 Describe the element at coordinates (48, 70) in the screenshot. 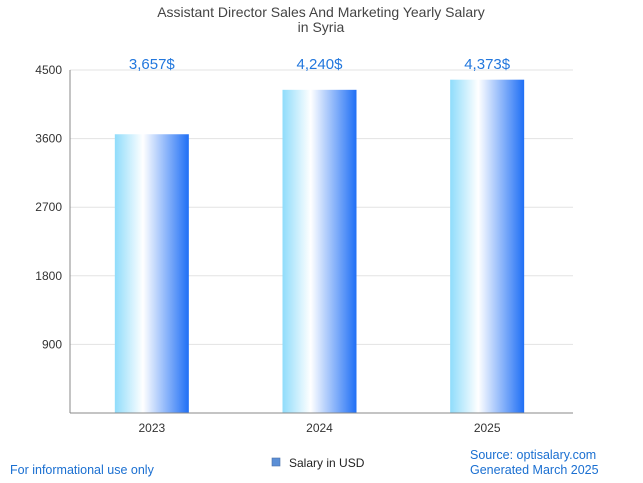

I see `y-tick-label: 4500` at that location.